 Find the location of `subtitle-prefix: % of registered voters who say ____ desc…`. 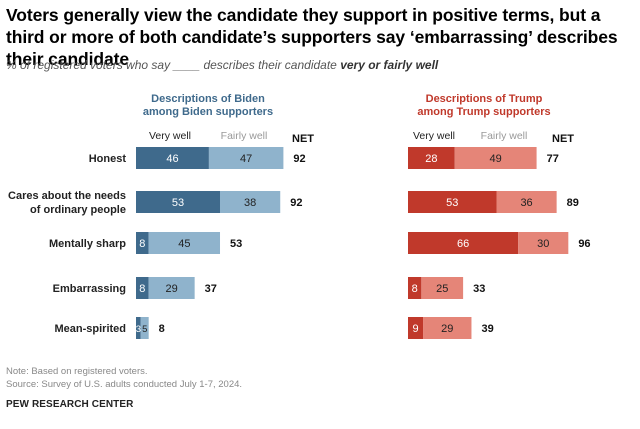

subtitle-prefix: % of registered voters who say ____ desc… is located at coordinates (173, 65).